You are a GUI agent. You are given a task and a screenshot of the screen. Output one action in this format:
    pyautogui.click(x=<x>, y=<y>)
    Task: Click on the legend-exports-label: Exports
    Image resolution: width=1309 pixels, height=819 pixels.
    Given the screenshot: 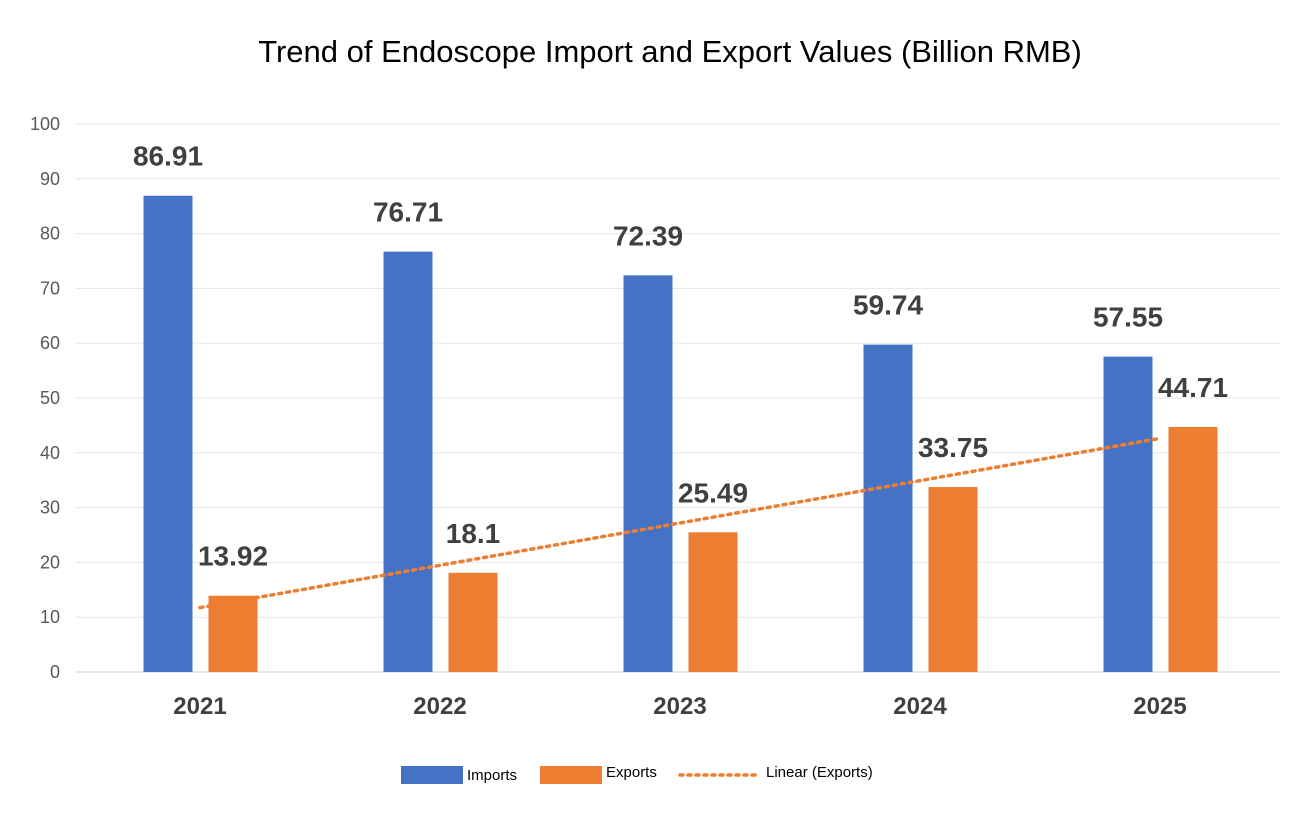 What is the action you would take?
    pyautogui.click(x=631, y=772)
    